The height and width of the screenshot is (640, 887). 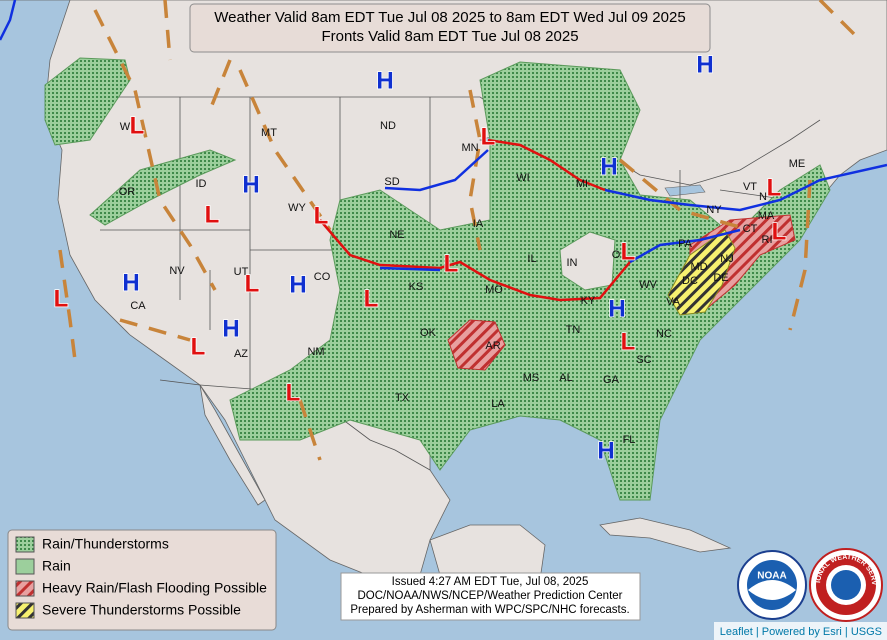 What do you see at coordinates (714, 210) in the screenshot?
I see `state-label: NY` at bounding box center [714, 210].